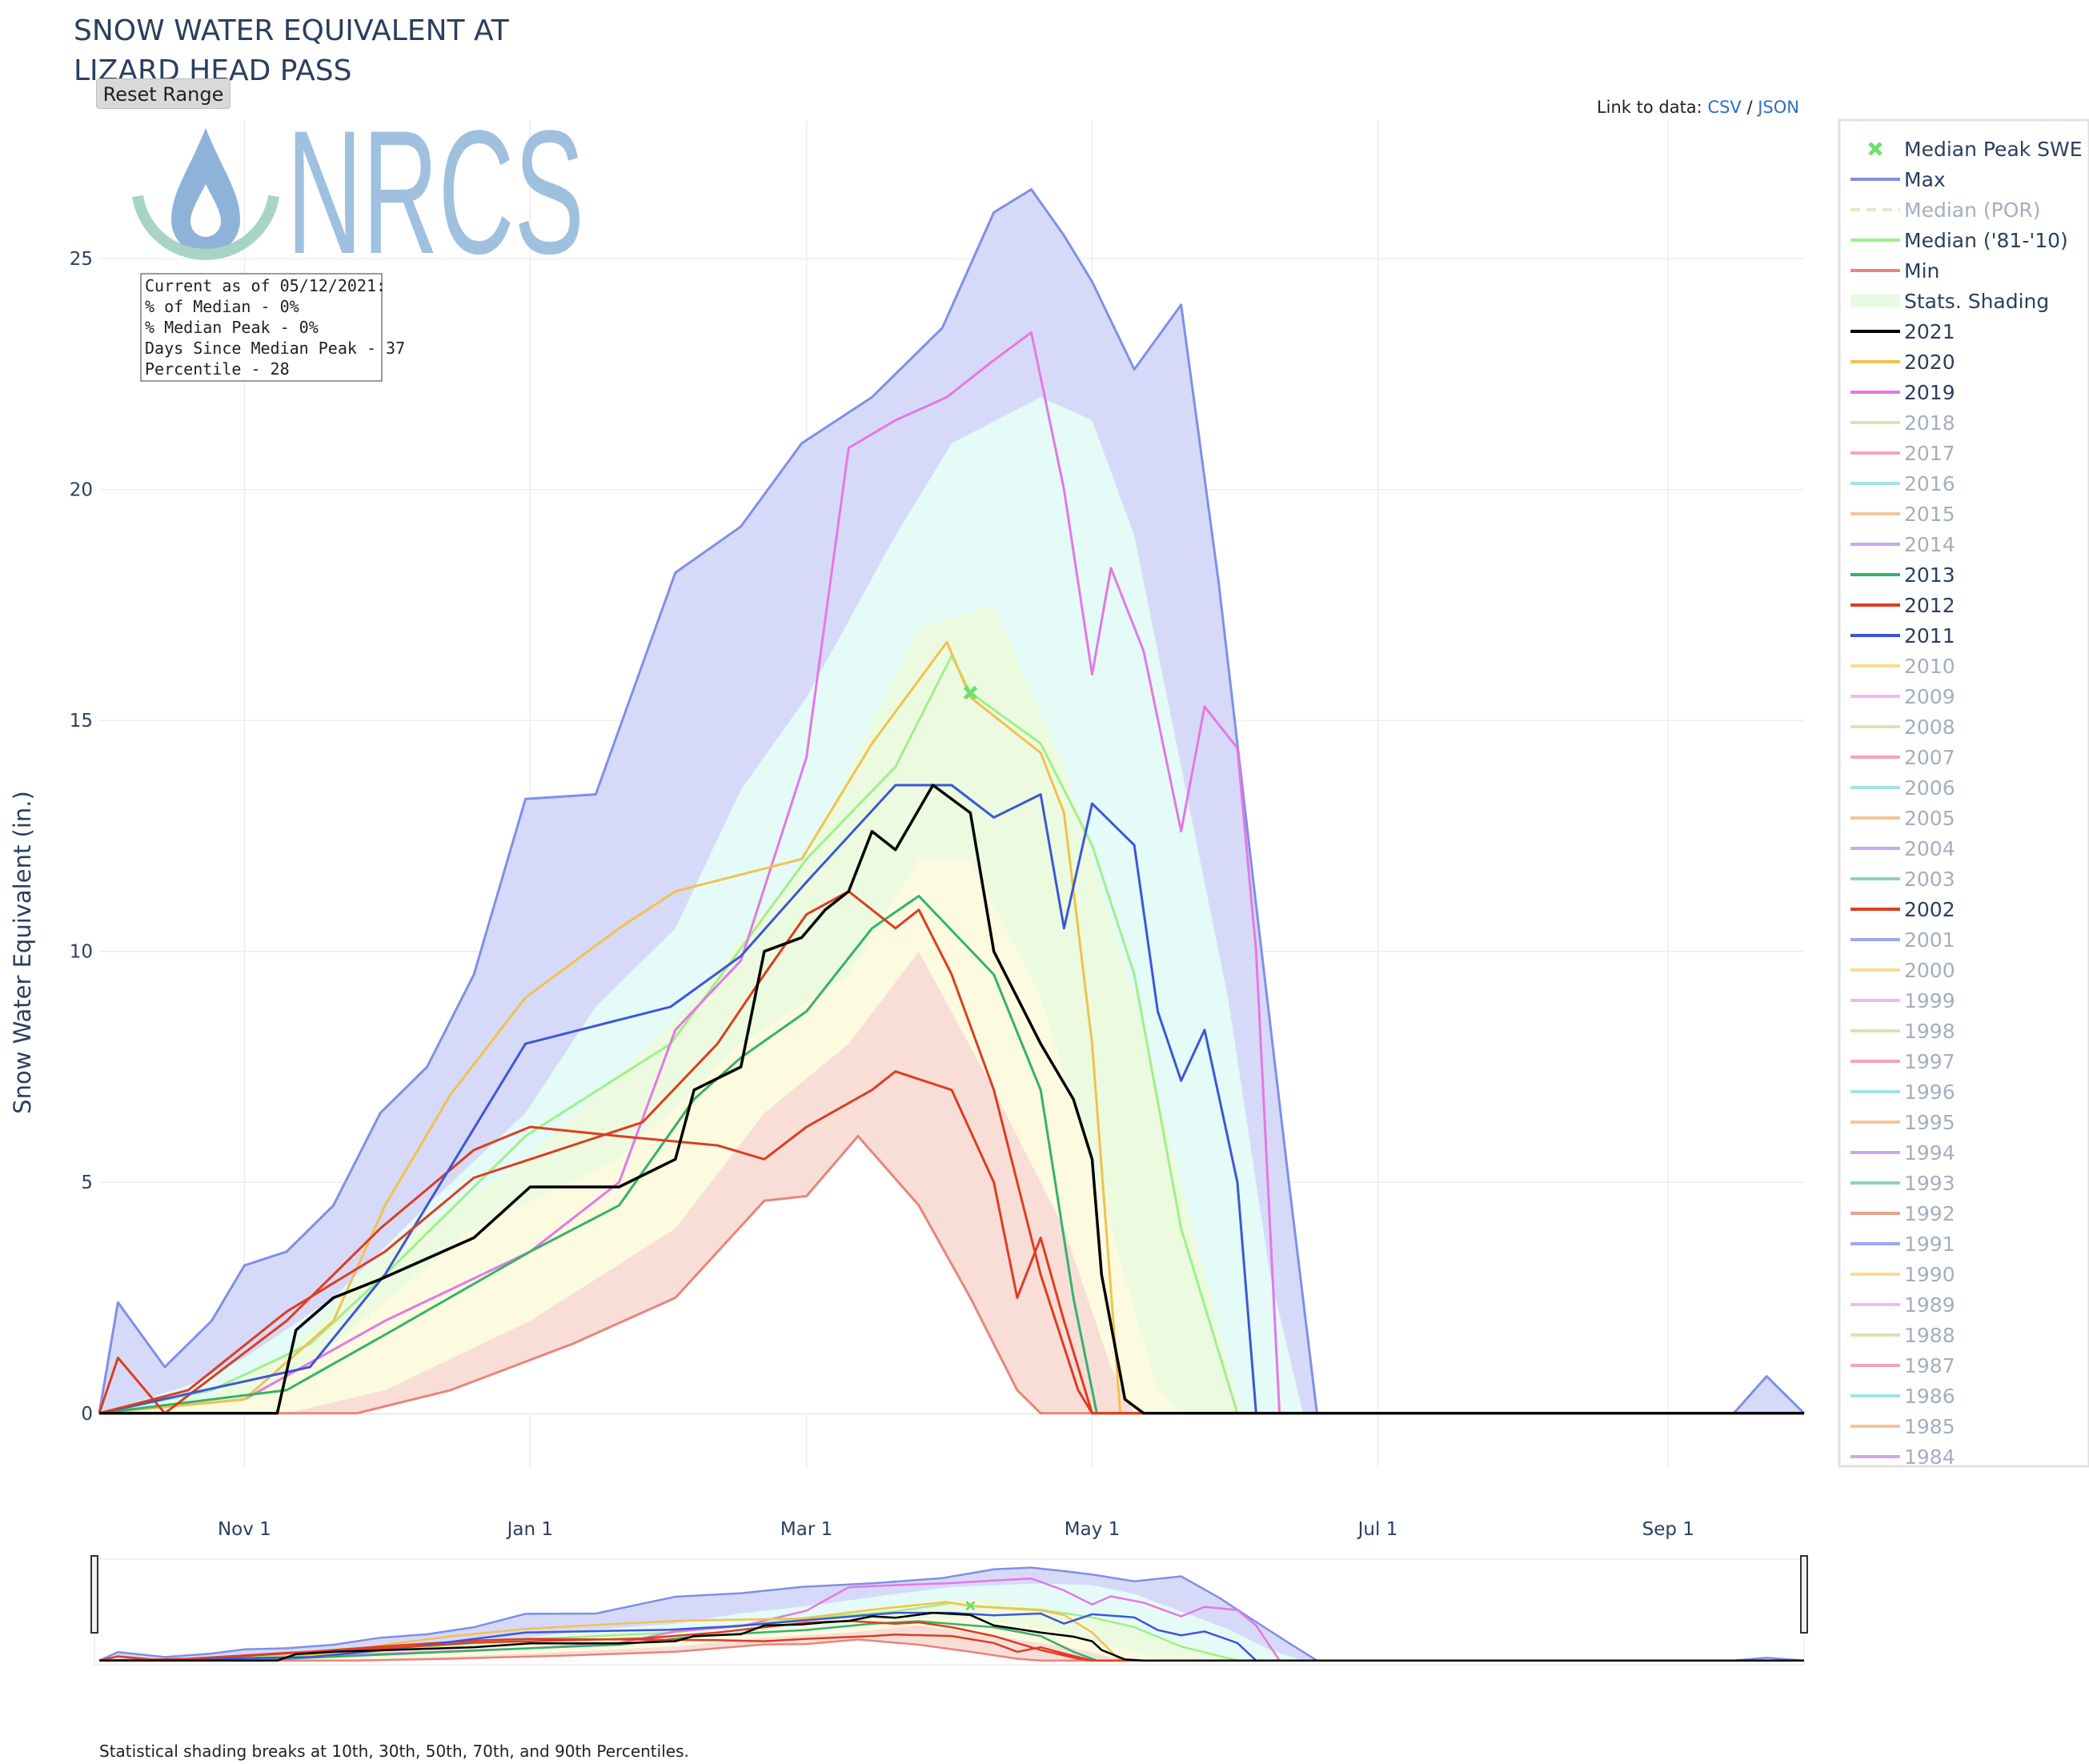 The image size is (2089, 1764). What do you see at coordinates (1902, 1426) in the screenshot?
I see `legend-item-1985: 1985` at bounding box center [1902, 1426].